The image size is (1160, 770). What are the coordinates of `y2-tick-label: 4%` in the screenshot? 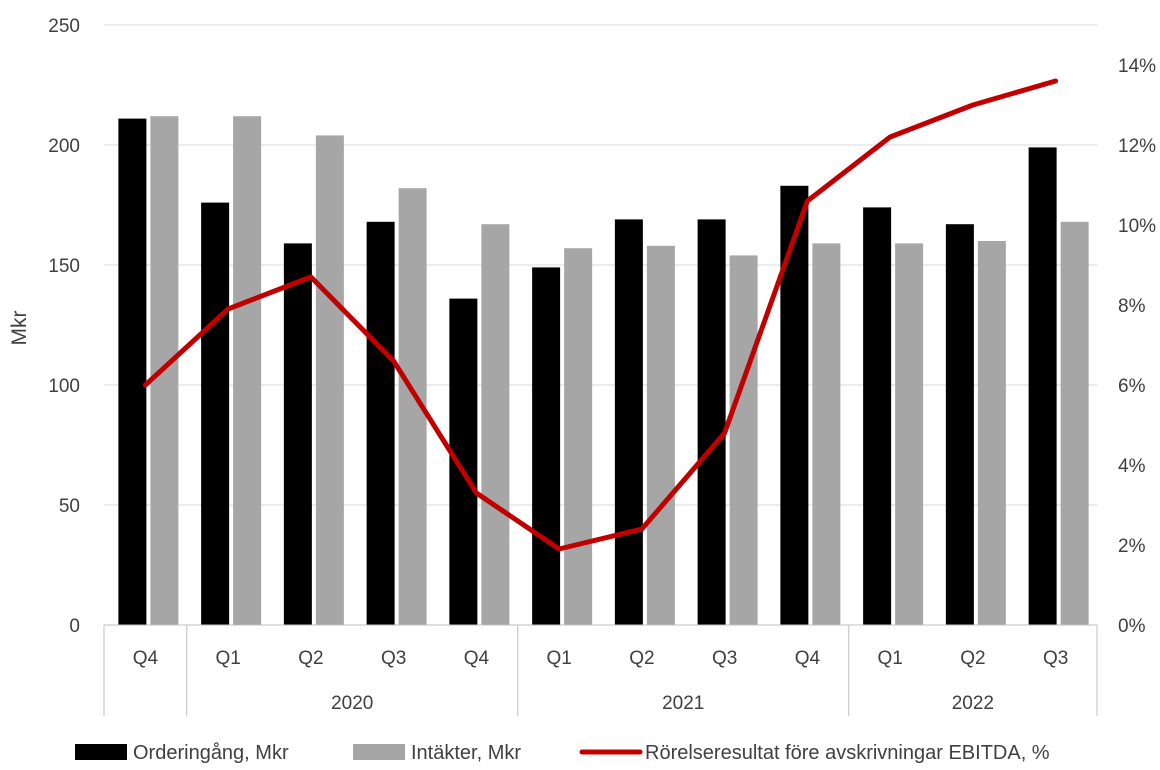 It's located at (1132, 466).